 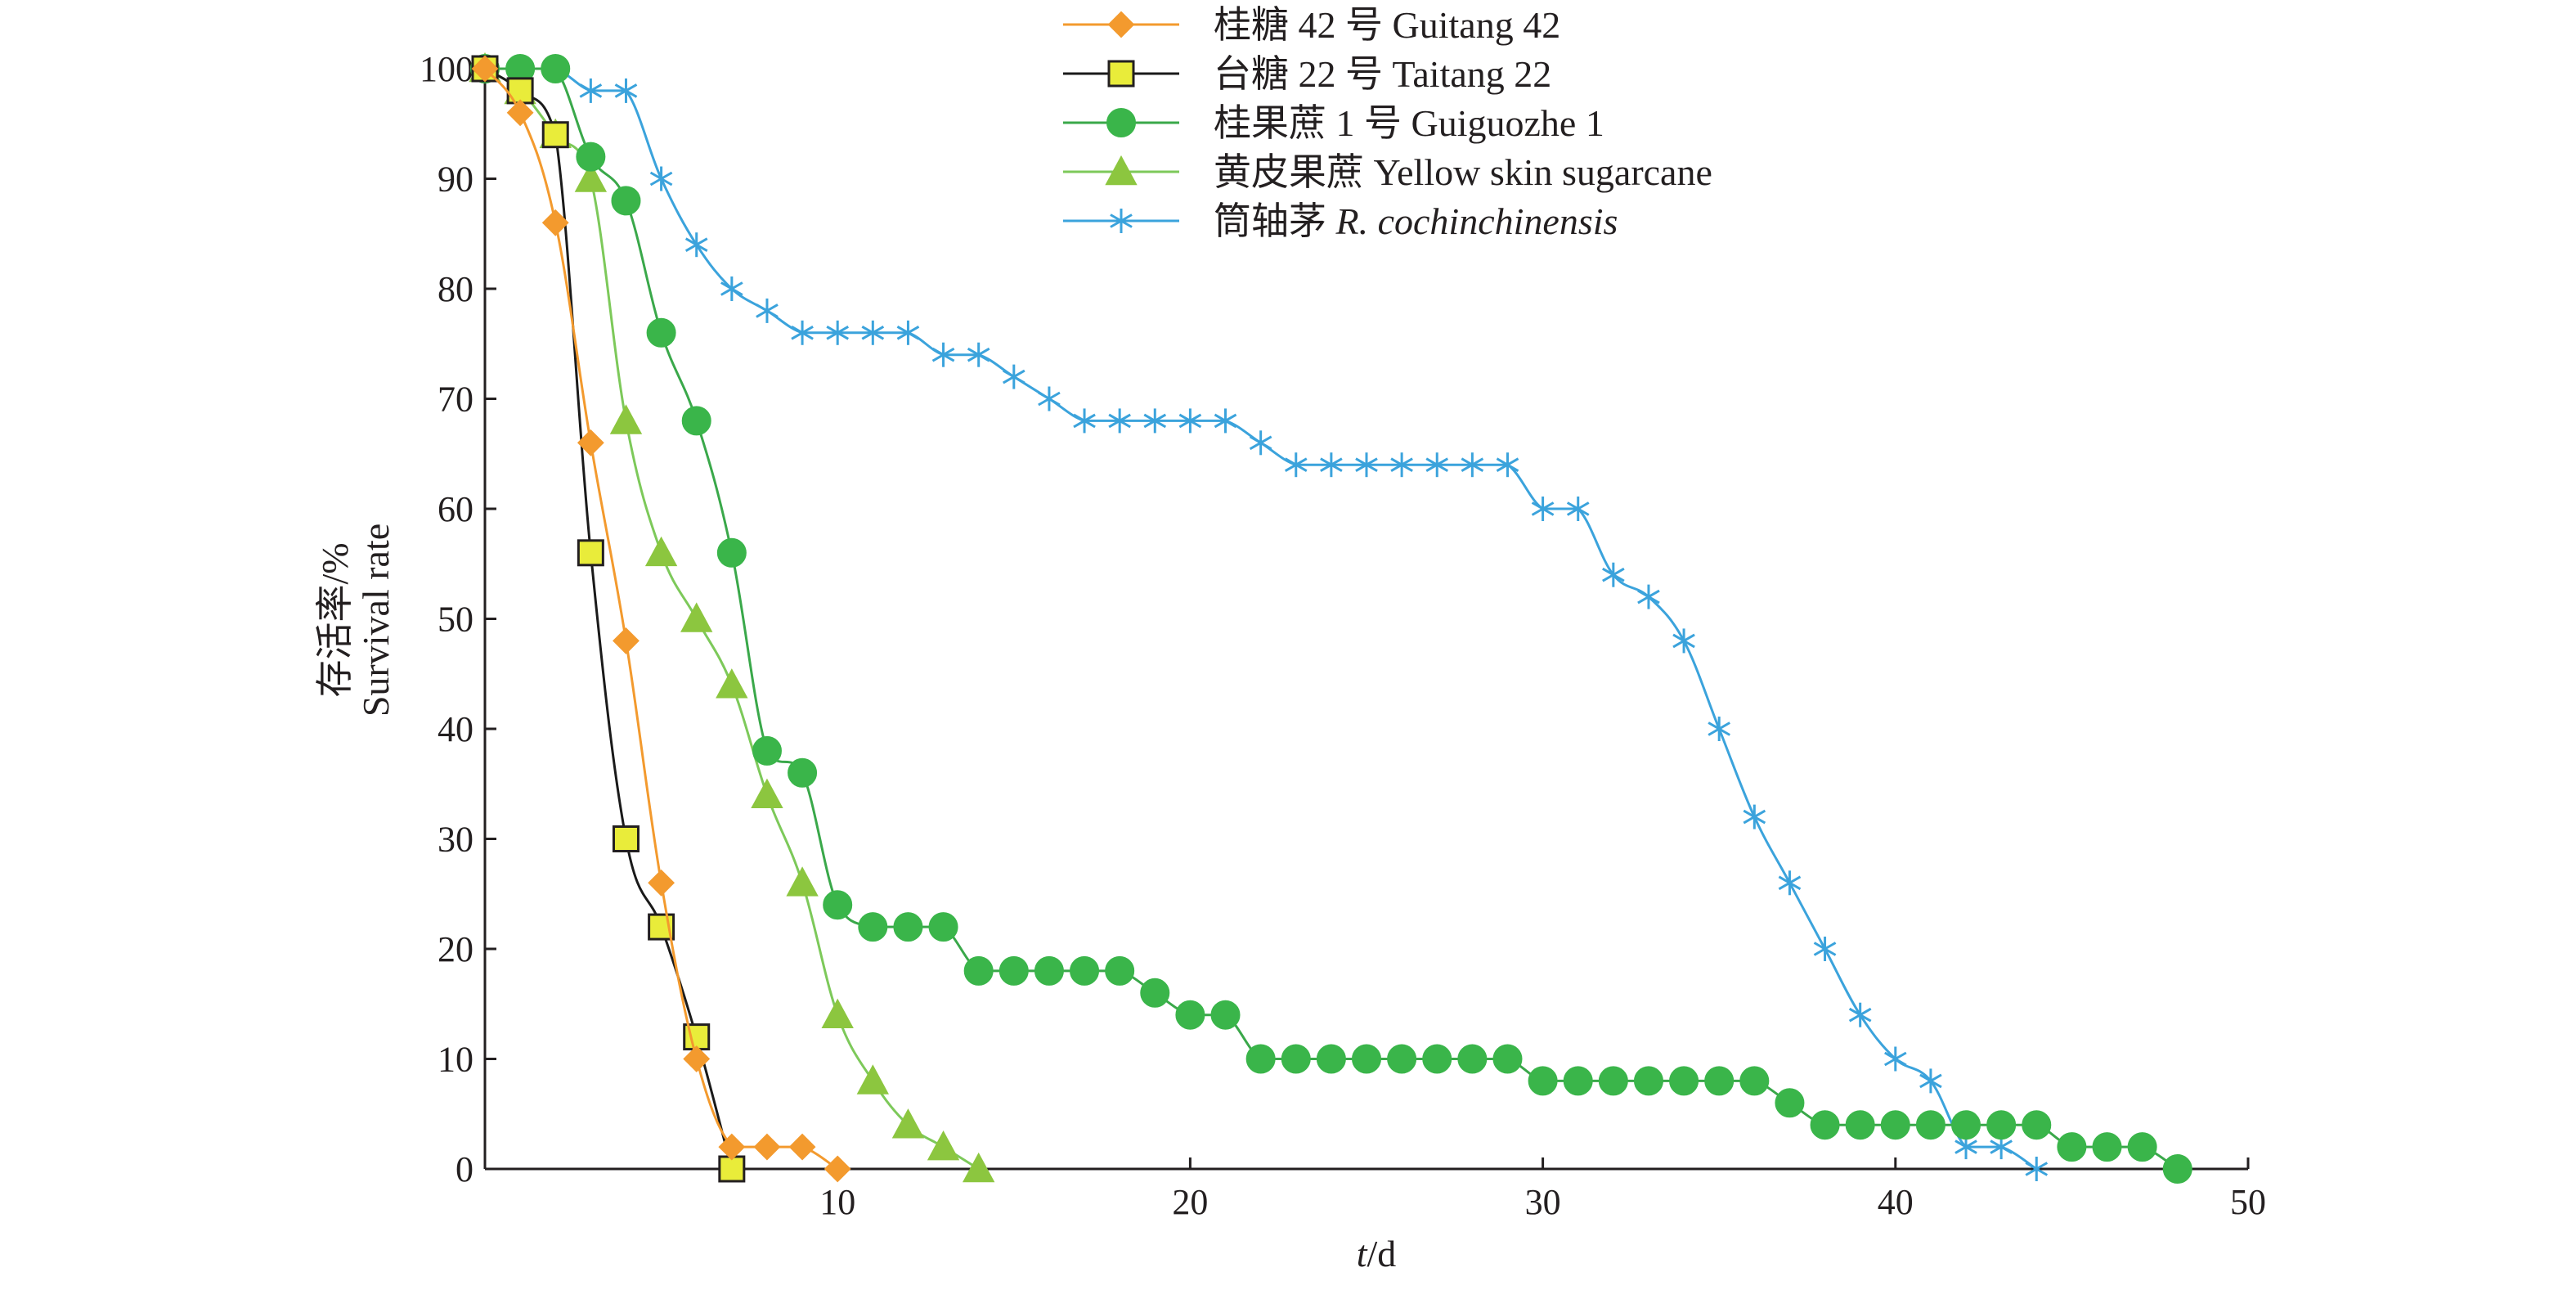 I want to click on legend-item: 桂果蔗 1 号 Guiguozhe 1, so click(x=1333, y=123).